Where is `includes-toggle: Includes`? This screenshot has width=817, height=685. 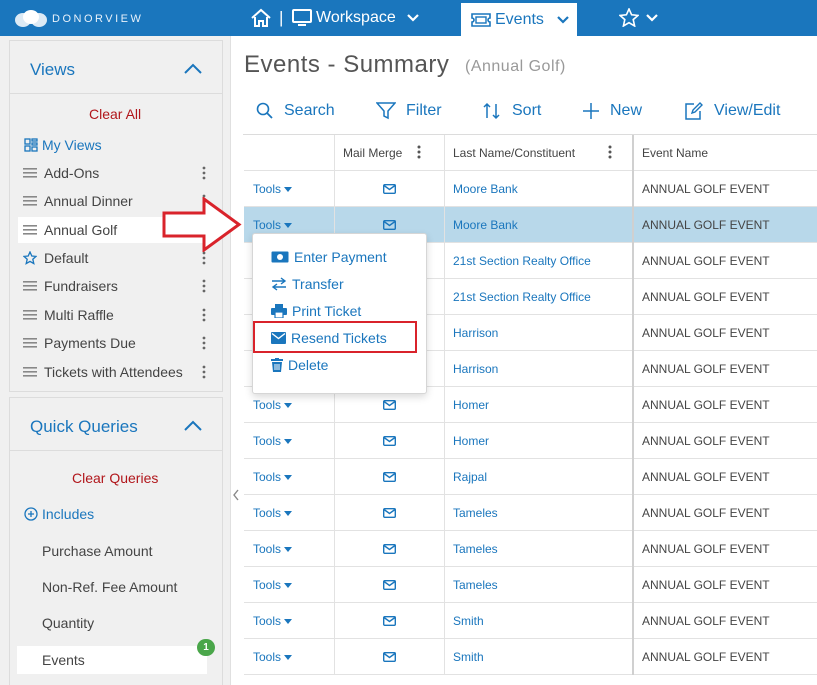
includes-toggle: Includes is located at coordinates (59, 514).